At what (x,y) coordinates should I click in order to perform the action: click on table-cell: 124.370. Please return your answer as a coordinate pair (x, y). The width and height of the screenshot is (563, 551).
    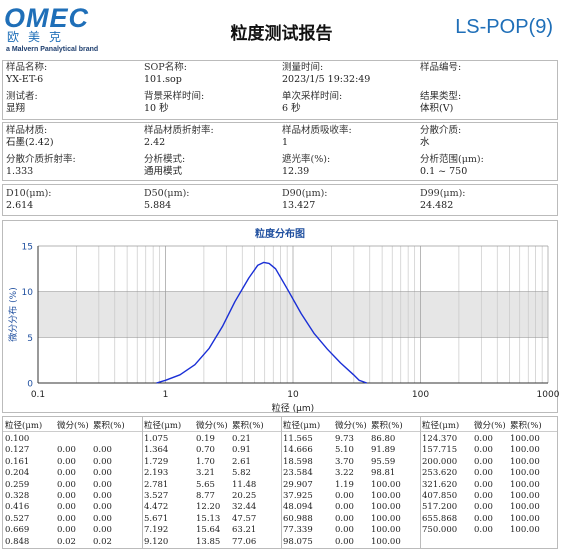
    Looking at the image, I should click on (440, 439).